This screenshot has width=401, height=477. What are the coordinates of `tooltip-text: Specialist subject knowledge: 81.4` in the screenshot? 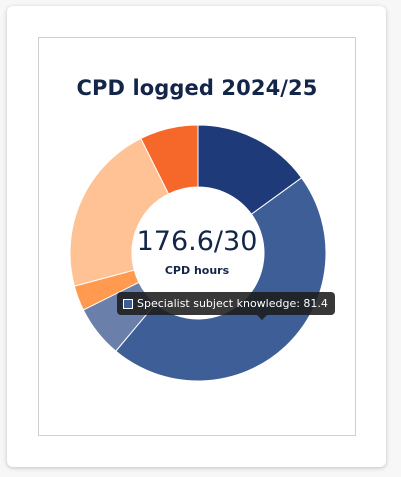 It's located at (232, 303).